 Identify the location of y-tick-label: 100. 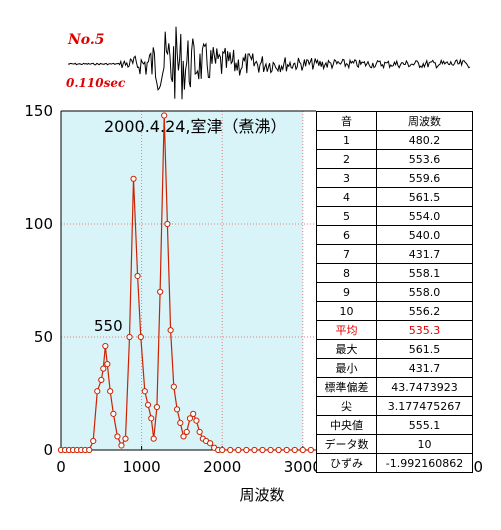
(38, 224).